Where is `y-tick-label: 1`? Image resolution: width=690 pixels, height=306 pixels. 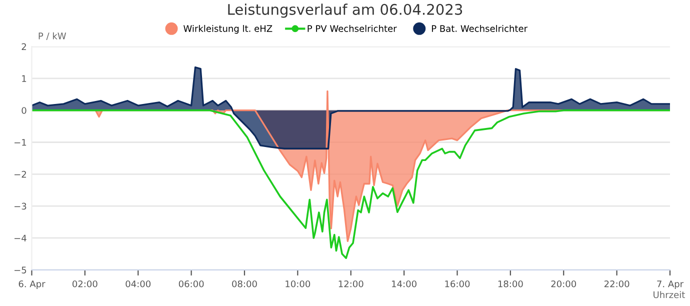 y-tick-label: 1 is located at coordinates (24, 78).